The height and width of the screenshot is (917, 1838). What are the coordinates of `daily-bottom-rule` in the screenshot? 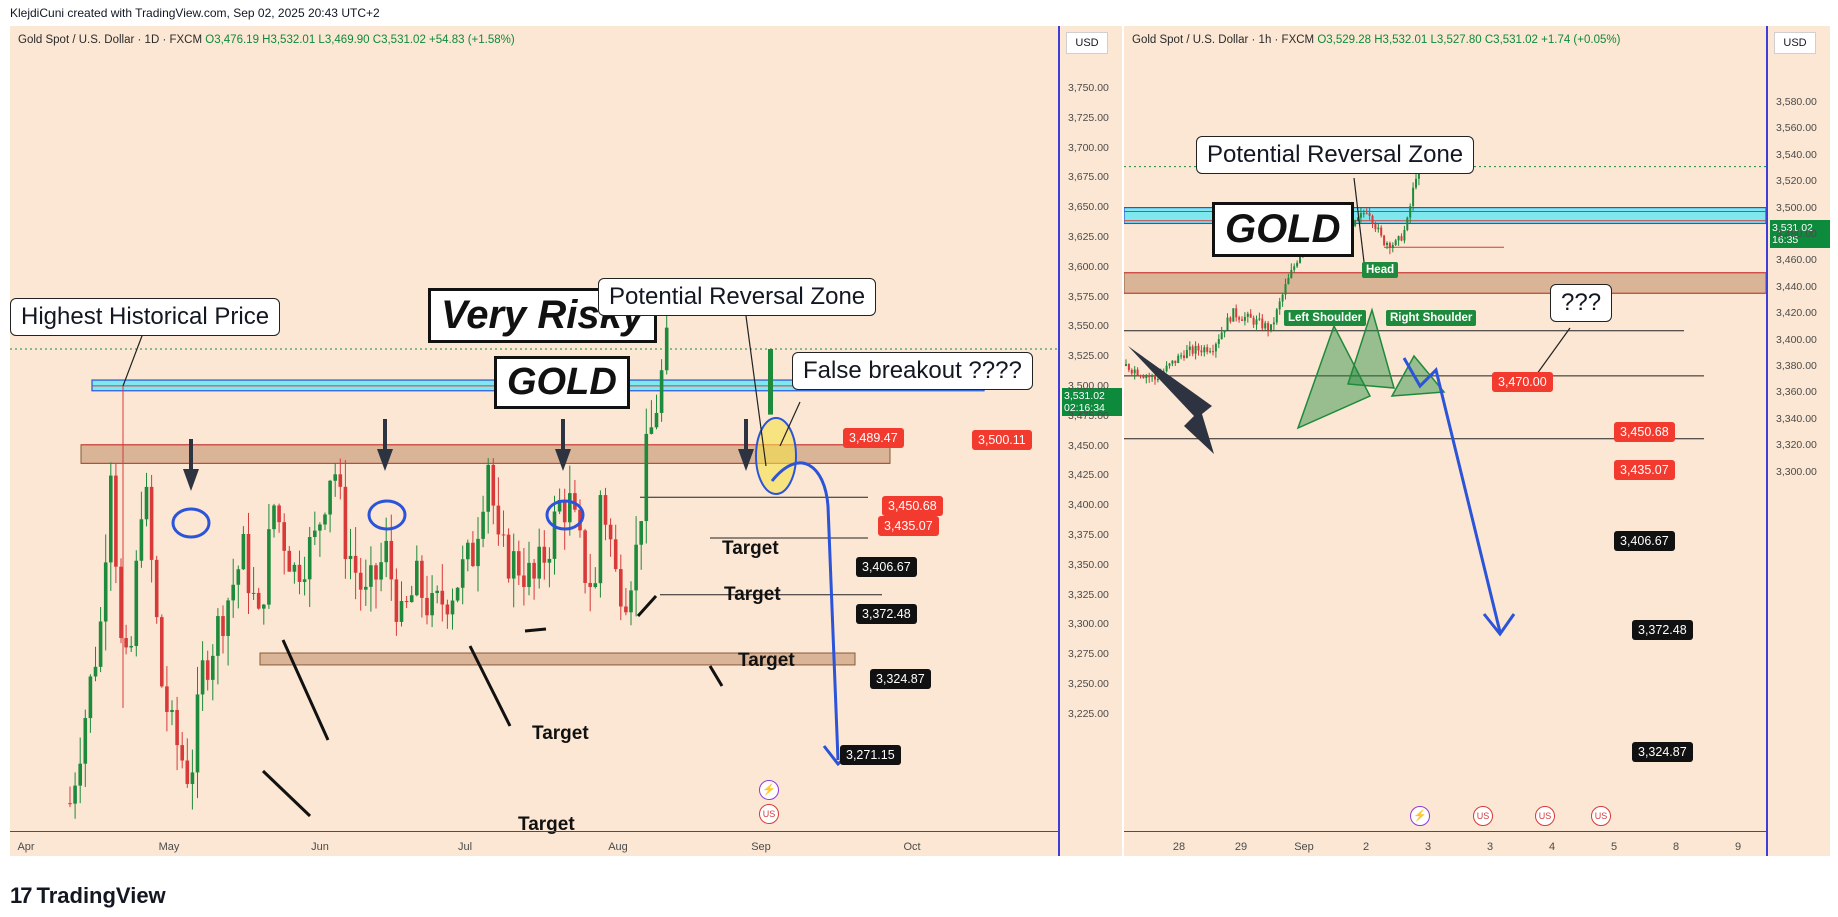 It's located at (535, 831).